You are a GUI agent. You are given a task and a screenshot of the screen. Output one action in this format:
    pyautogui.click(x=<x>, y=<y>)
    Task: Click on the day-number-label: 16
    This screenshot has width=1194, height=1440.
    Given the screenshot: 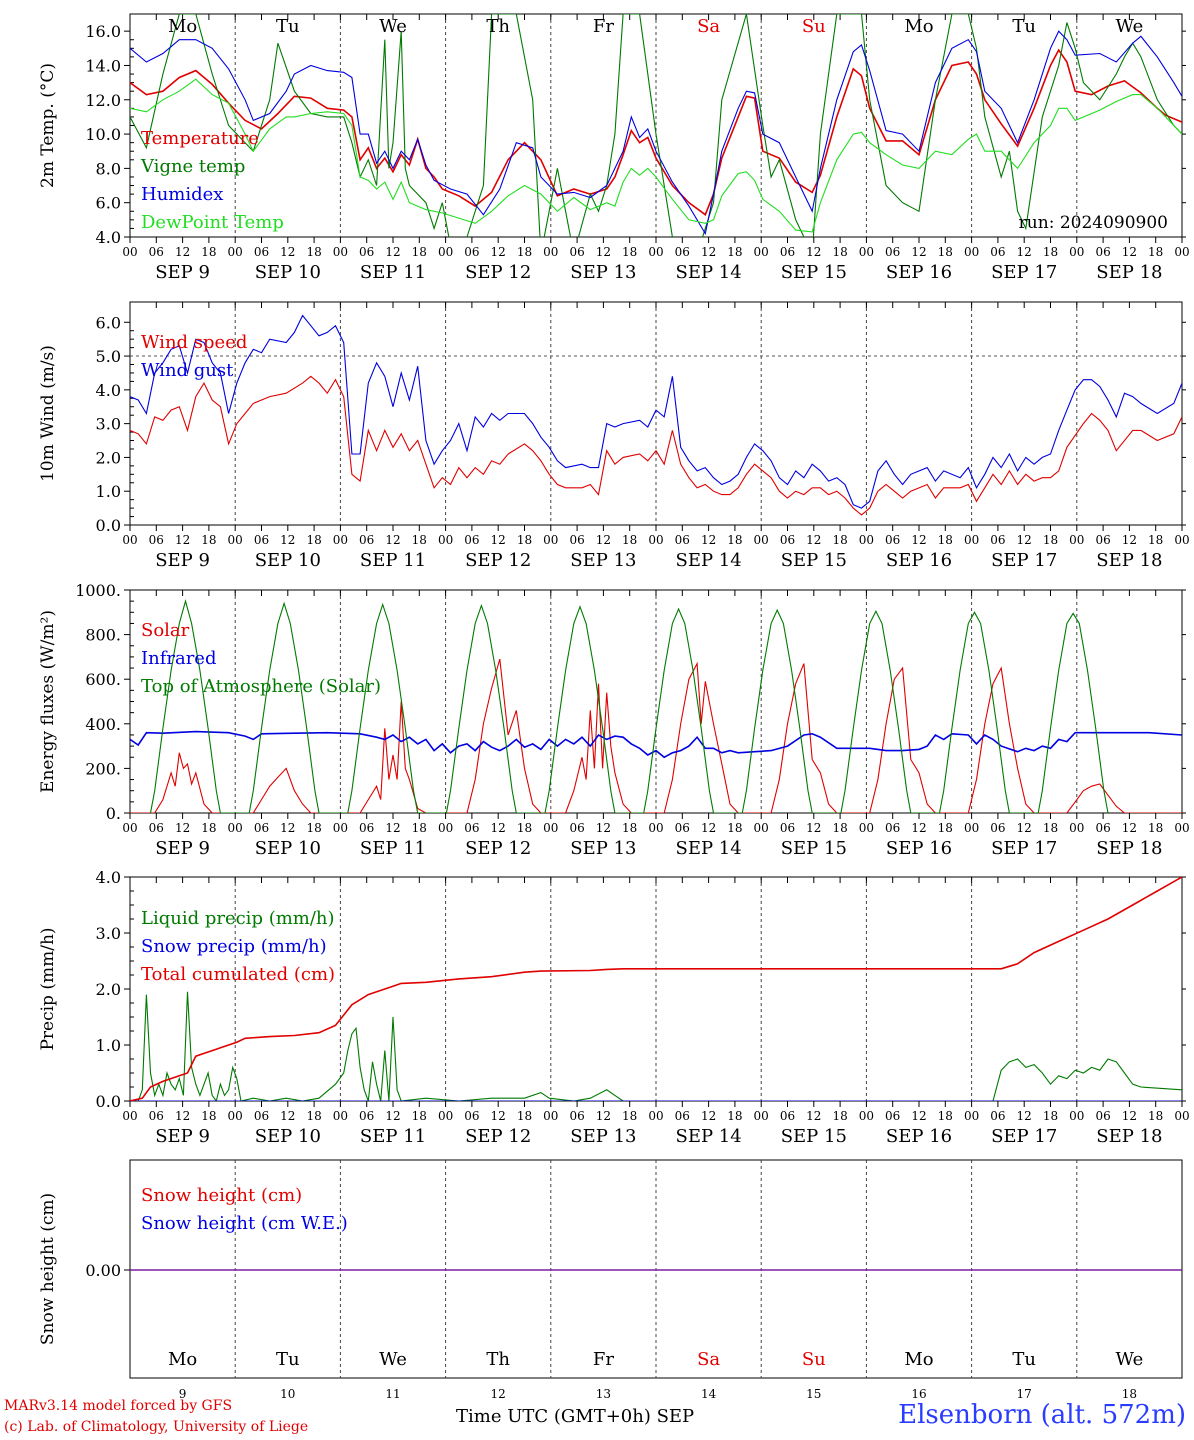 What is the action you would take?
    pyautogui.click(x=918, y=1394)
    